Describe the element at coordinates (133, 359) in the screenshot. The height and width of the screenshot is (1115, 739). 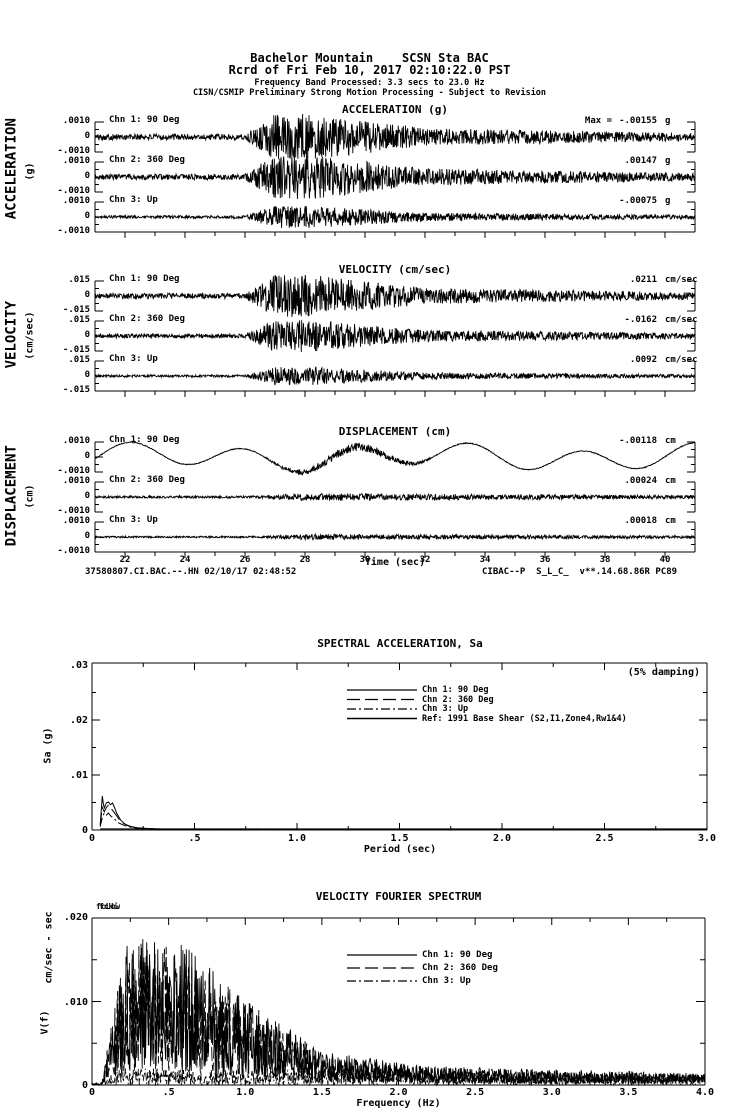
I see `vel-chn3-label: Chn 3: Up` at that location.